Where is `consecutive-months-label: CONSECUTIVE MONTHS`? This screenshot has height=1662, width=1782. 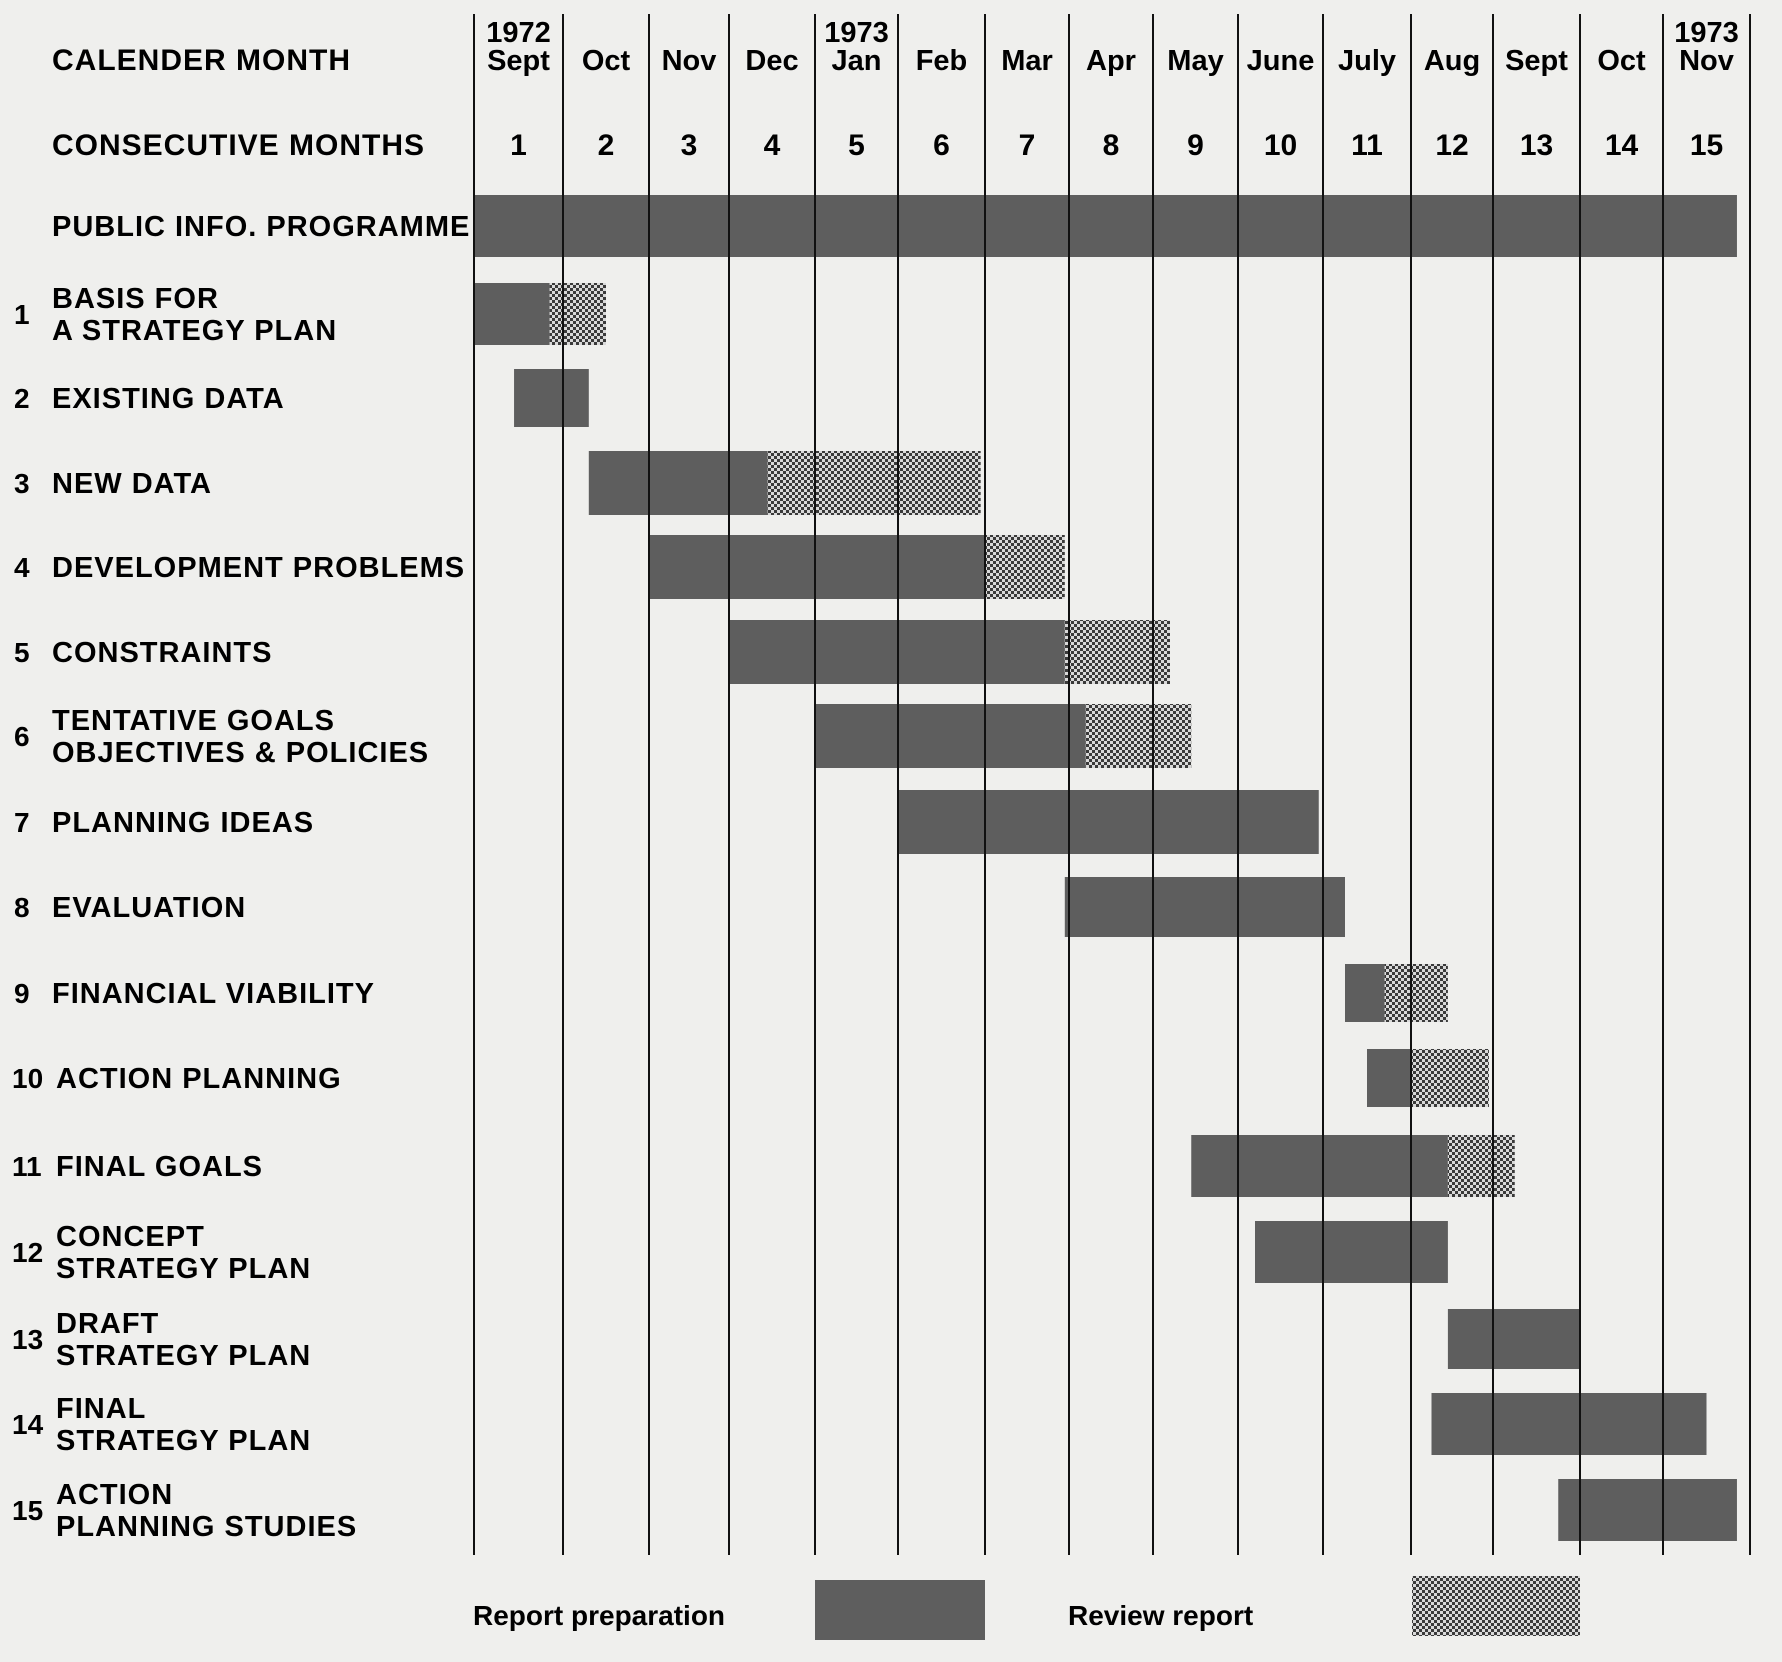 consecutive-months-label: CONSECUTIVE MONTHS is located at coordinates (238, 145).